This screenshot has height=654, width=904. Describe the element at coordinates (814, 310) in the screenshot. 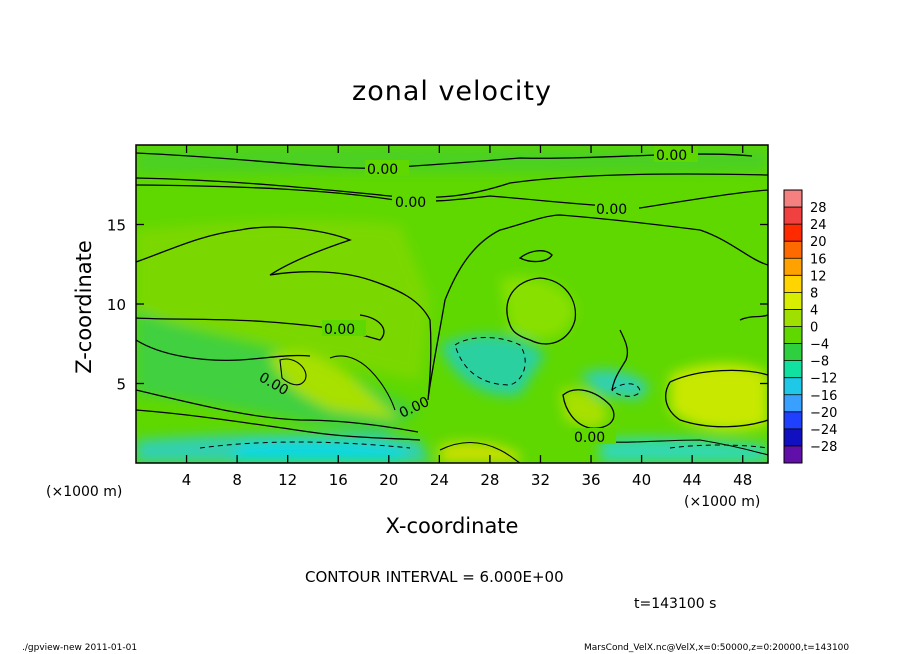

I see `colorbar-label-6: 4` at that location.